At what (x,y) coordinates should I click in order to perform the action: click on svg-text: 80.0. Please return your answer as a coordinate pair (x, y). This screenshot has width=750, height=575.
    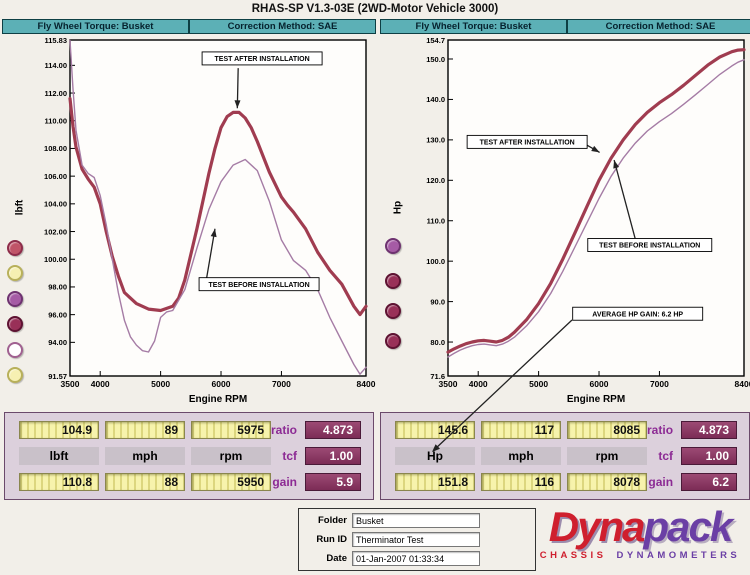
    Looking at the image, I should click on (437, 342).